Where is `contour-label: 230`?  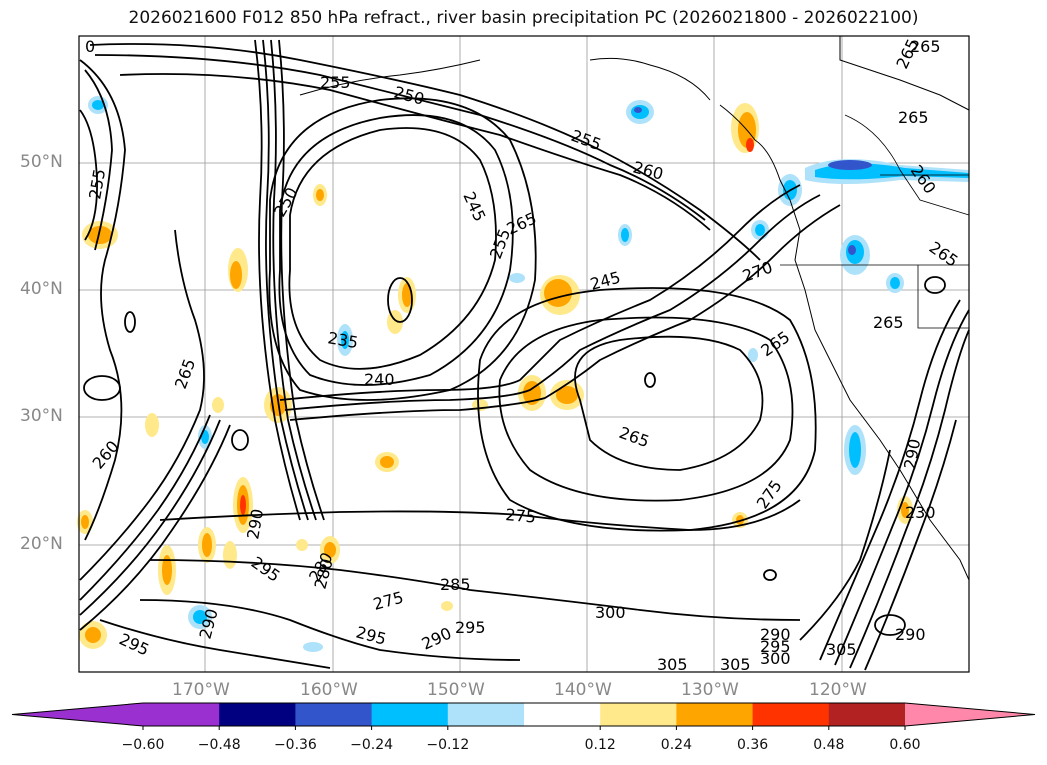 contour-label: 230 is located at coordinates (920, 512).